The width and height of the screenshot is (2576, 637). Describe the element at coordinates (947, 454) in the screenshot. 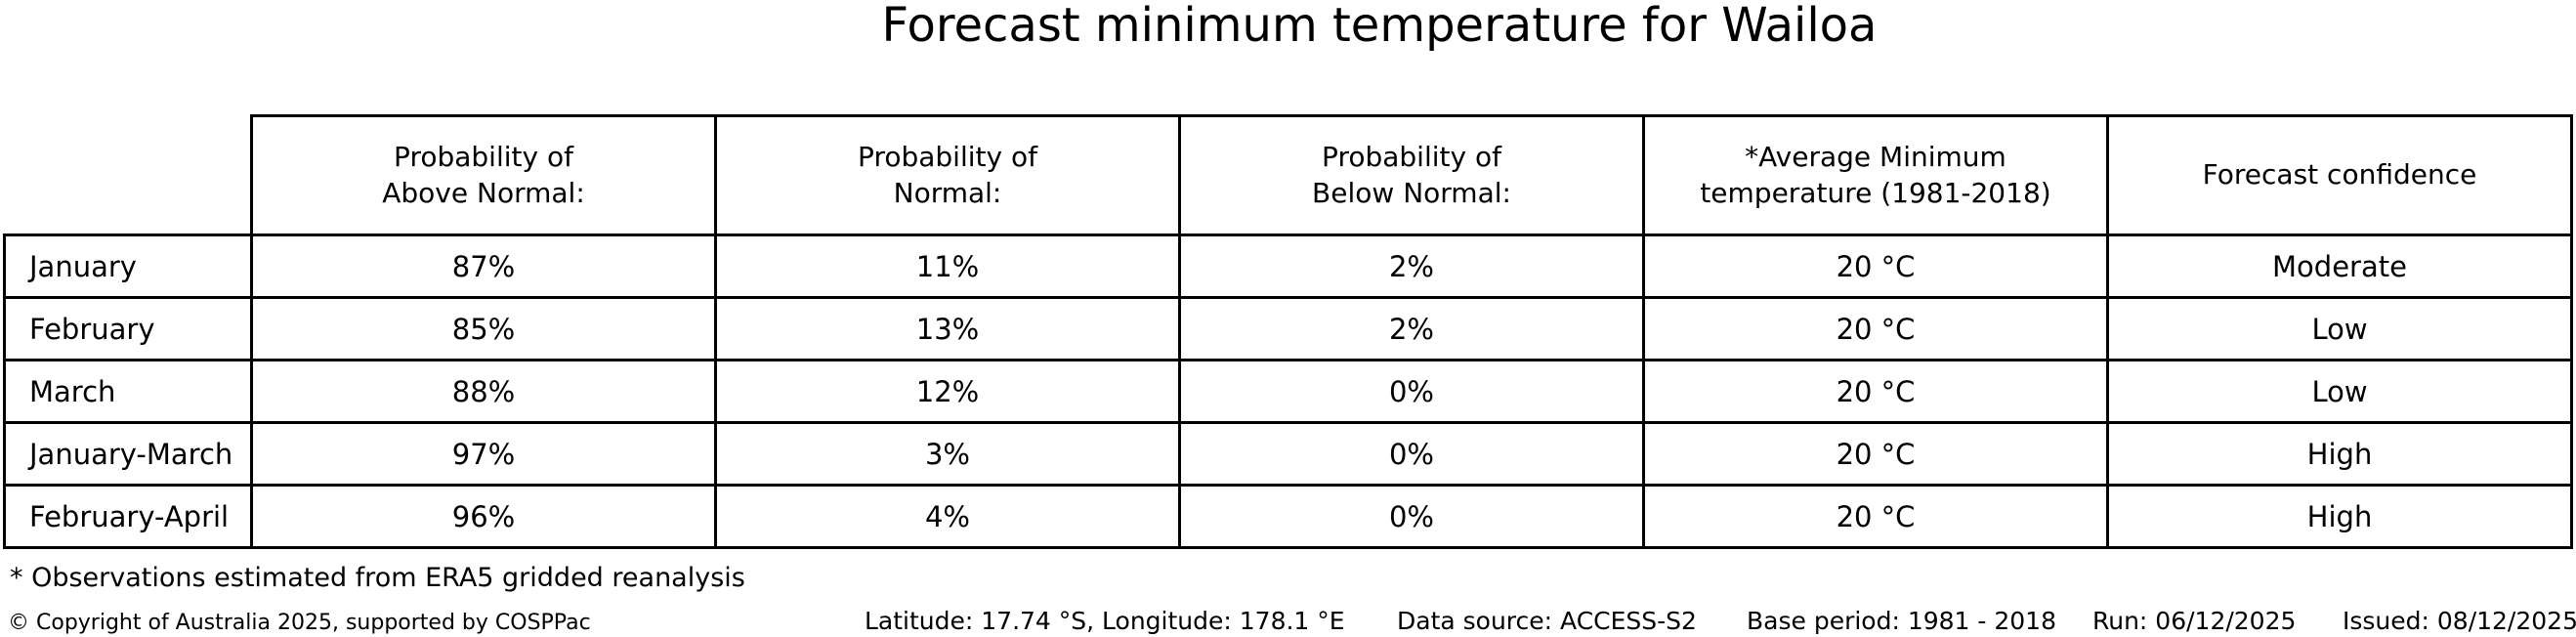

I see `table-cell: 3%` at that location.